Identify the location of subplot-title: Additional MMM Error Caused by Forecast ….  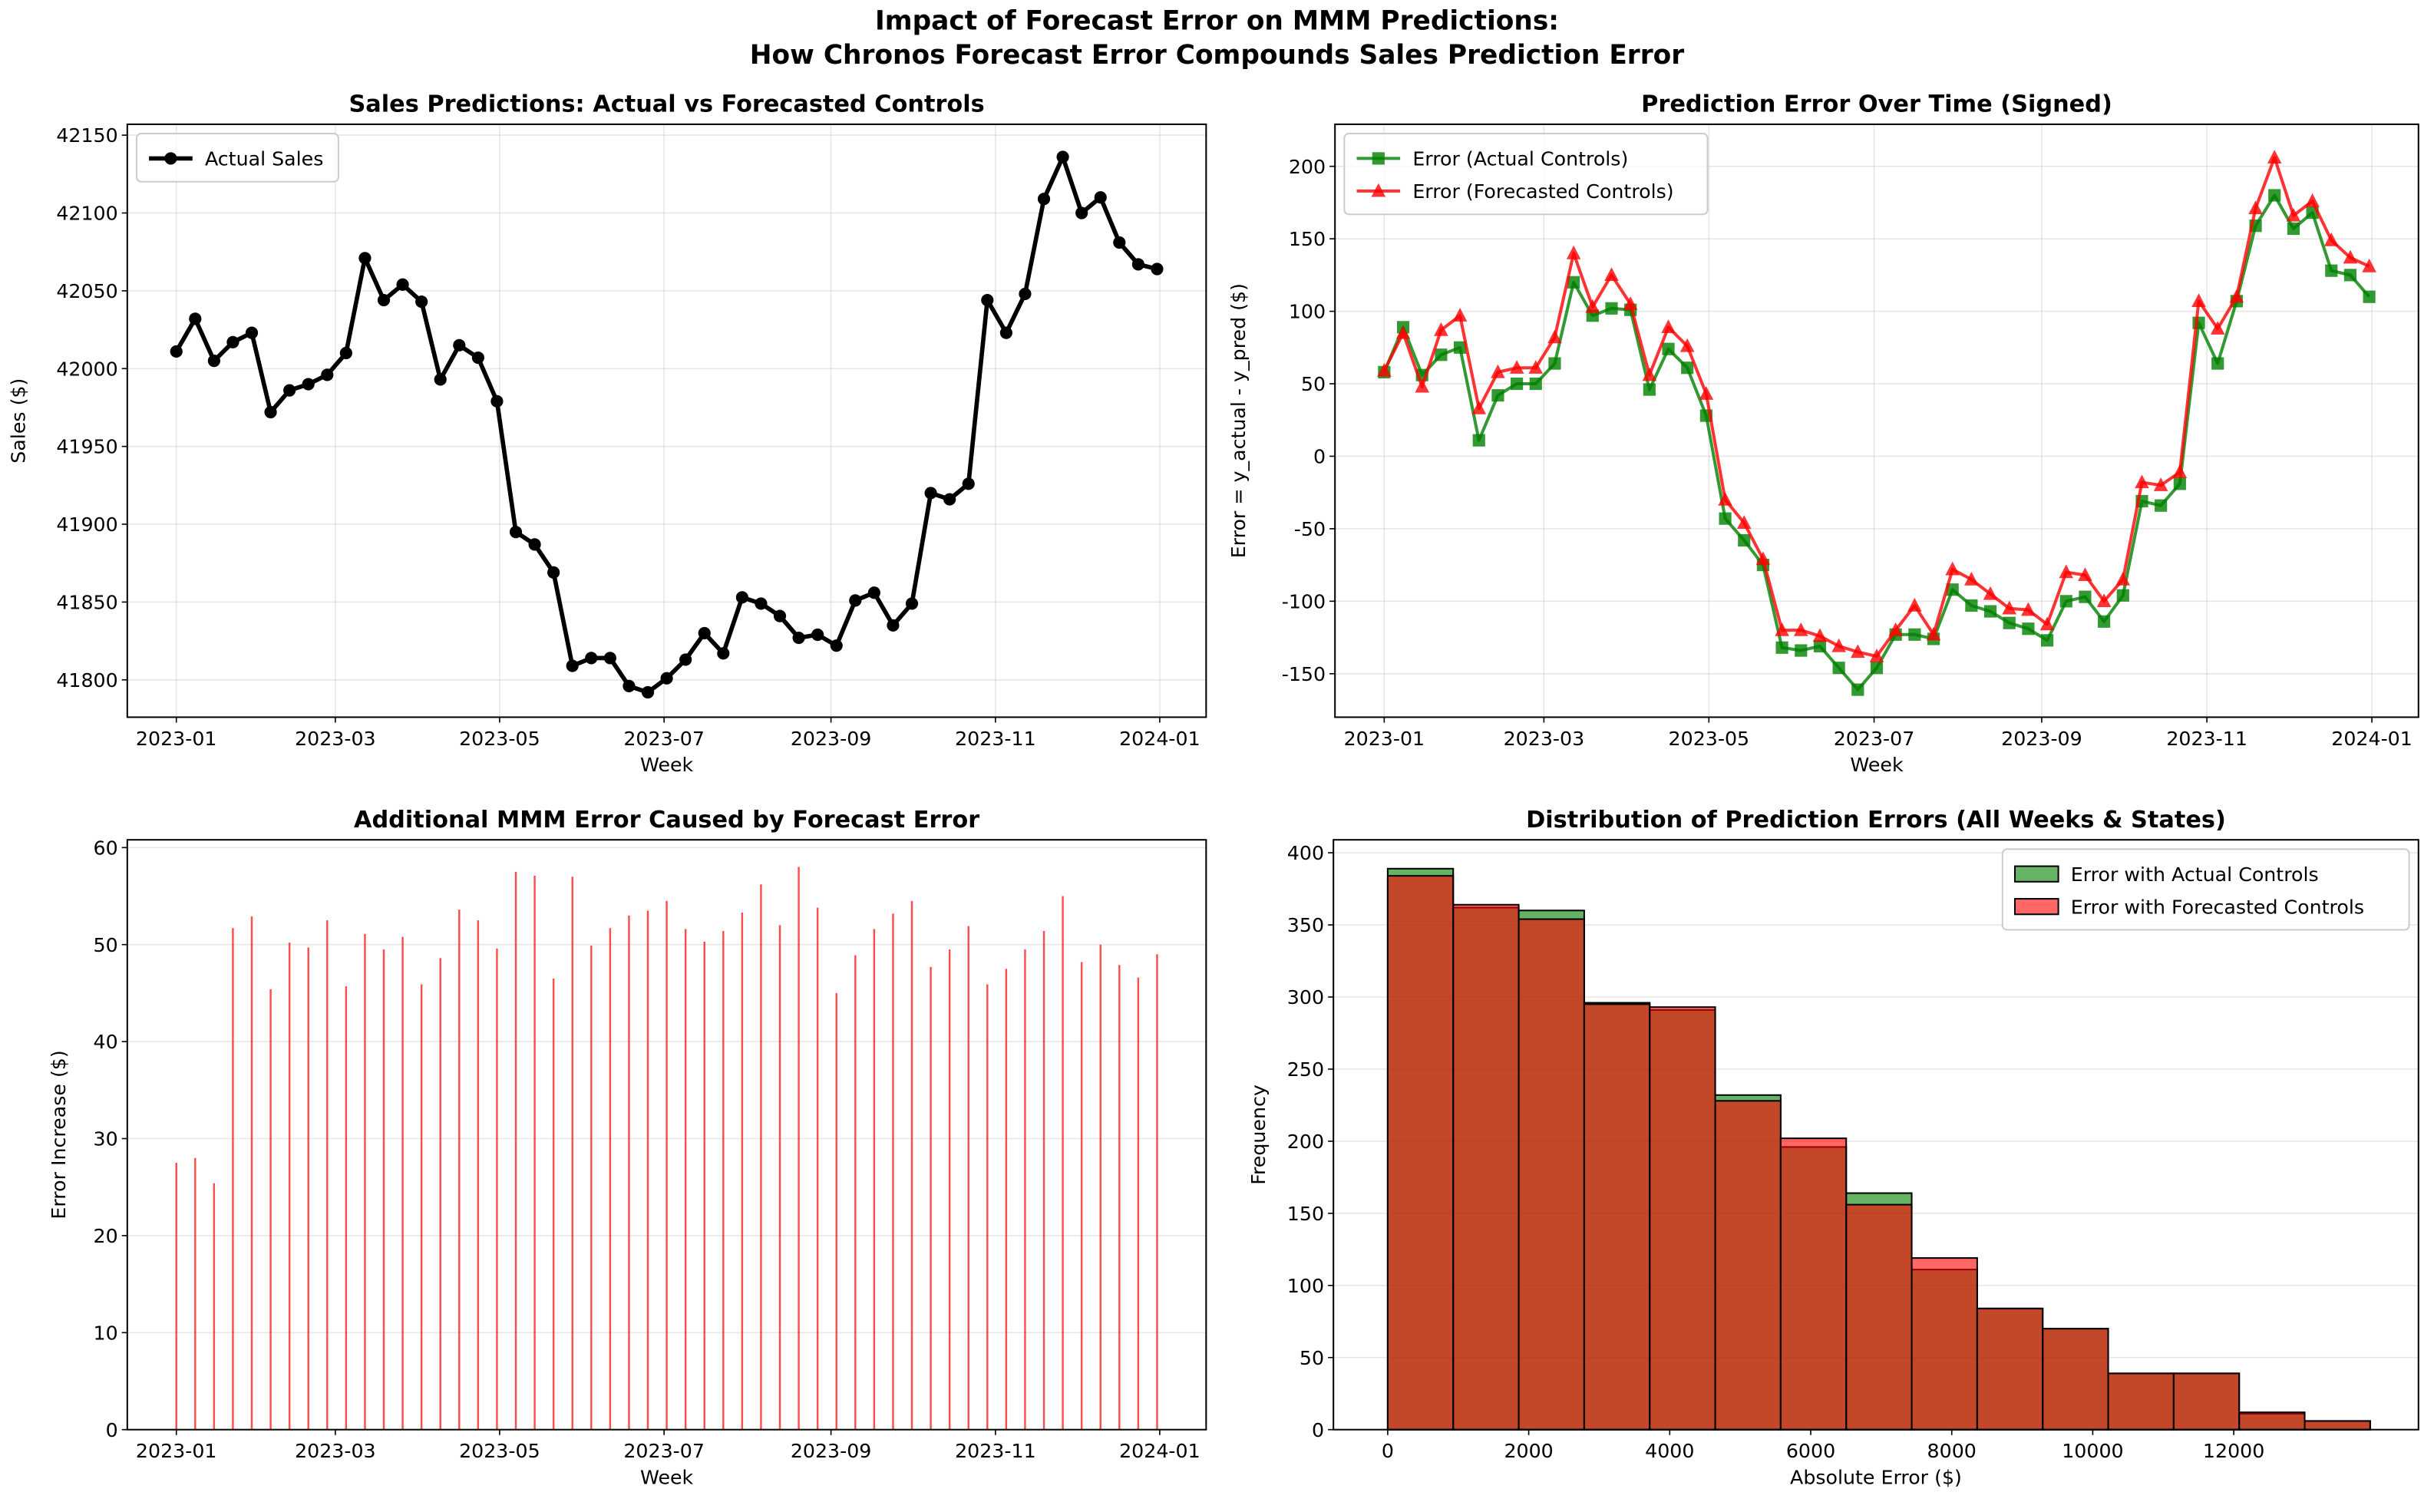
(666, 821).